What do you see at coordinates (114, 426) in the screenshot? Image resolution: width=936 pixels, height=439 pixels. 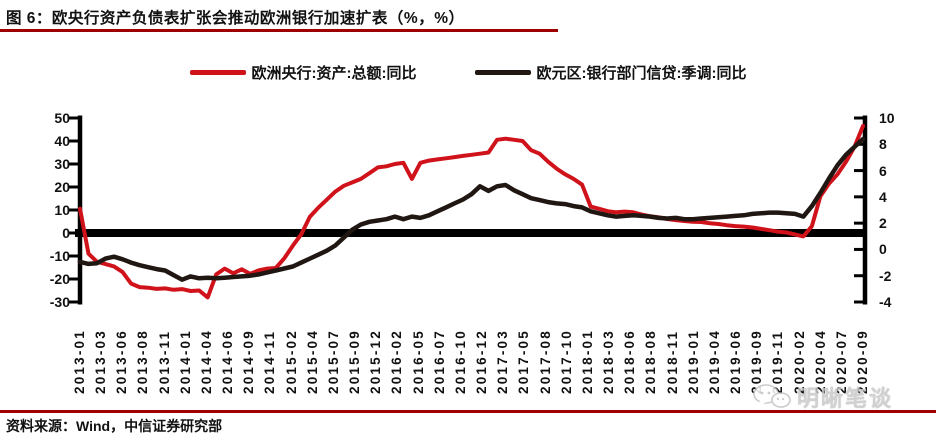 I see `source-note: 资料来源：Wind，中信证券研究部` at bounding box center [114, 426].